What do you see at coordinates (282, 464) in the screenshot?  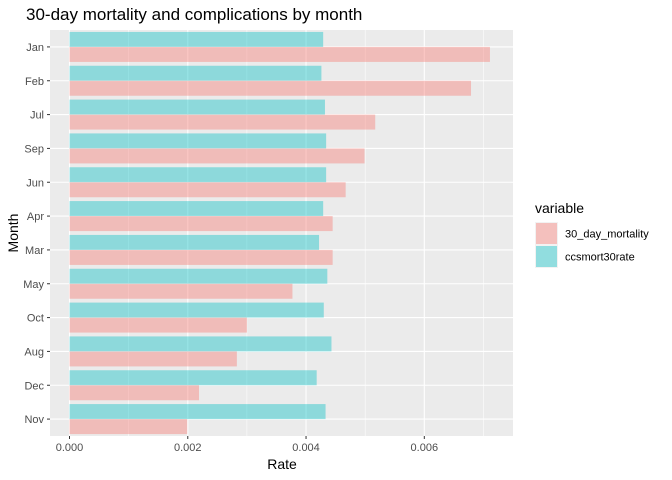 I see `x-axis-title: Rate` at bounding box center [282, 464].